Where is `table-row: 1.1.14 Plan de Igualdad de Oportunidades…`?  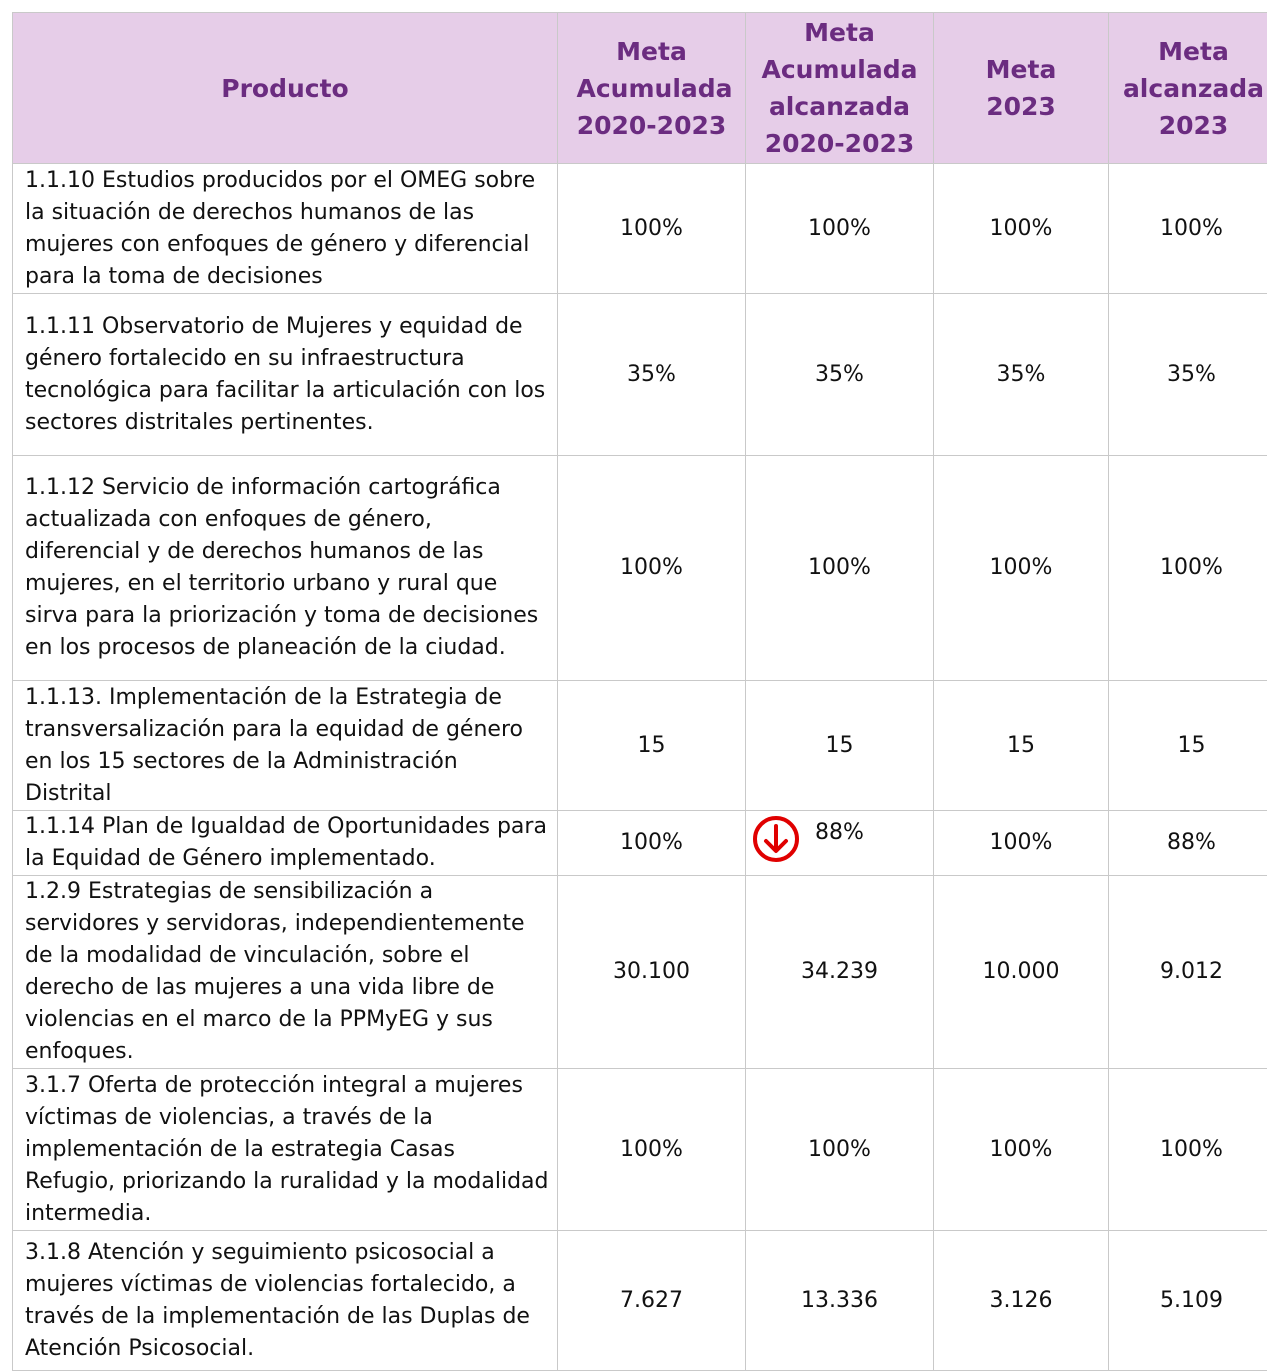 table-row: 1.1.14 Plan de Igualdad de Oportunidades… is located at coordinates (640, 843).